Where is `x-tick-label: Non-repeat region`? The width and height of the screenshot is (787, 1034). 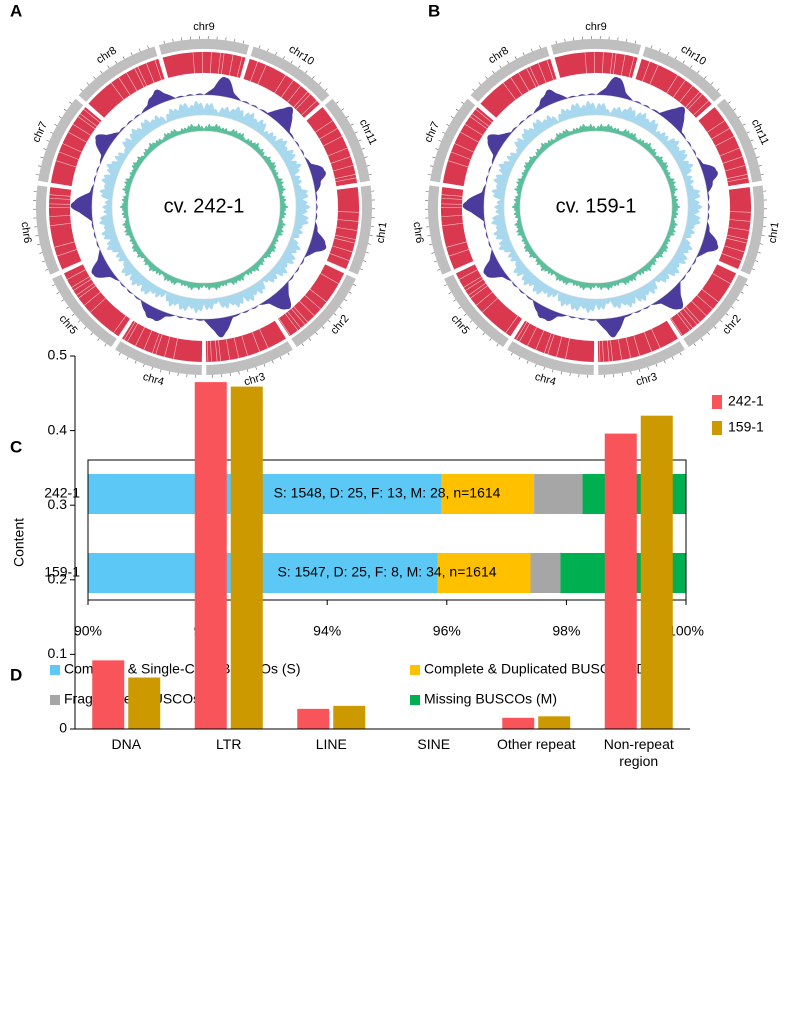 x-tick-label: Non-repeat region is located at coordinates (638, 752).